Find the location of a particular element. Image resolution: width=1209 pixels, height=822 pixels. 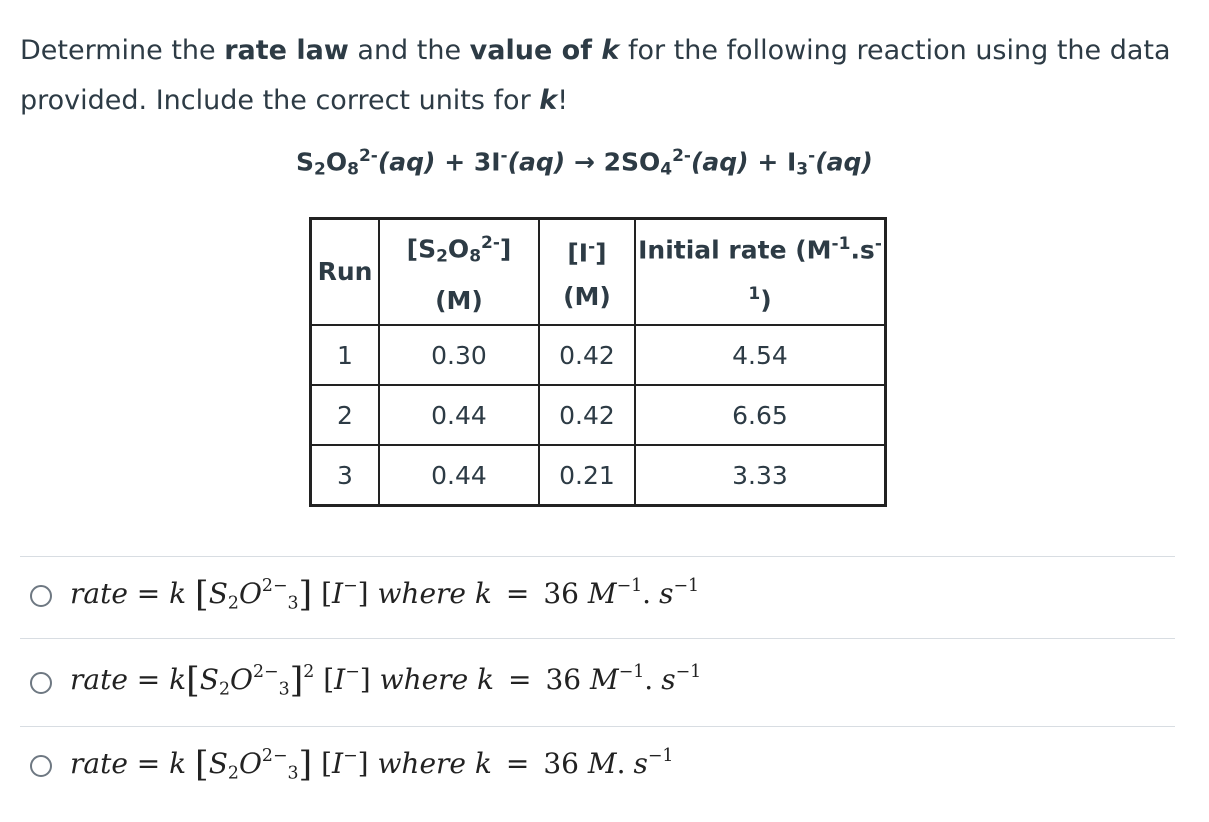

cell-rate: 4.54 is located at coordinates (760, 355).